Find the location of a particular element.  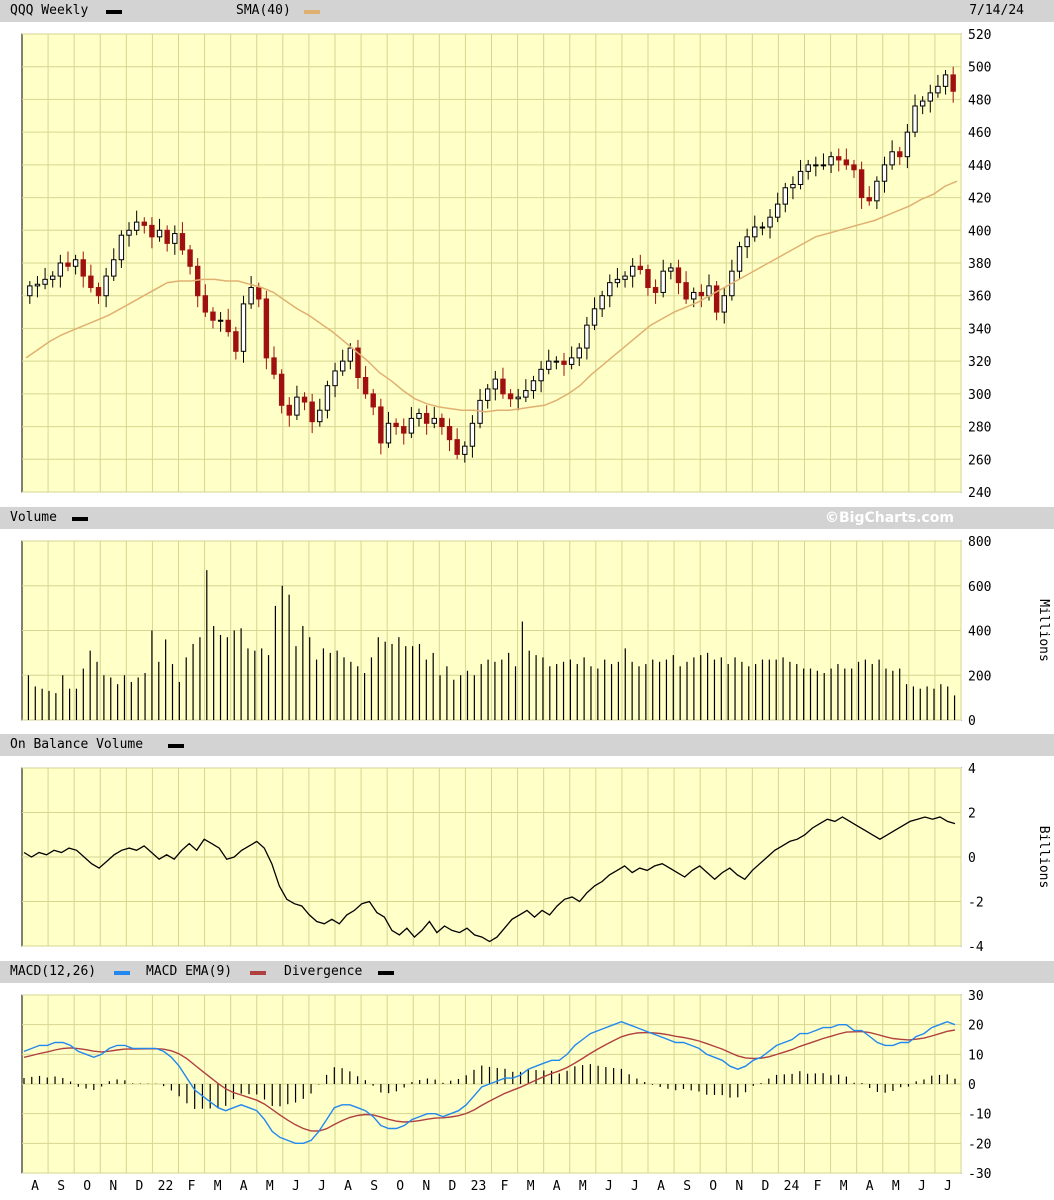

y-tick-label-panel-1: 520 is located at coordinates (979, 35).